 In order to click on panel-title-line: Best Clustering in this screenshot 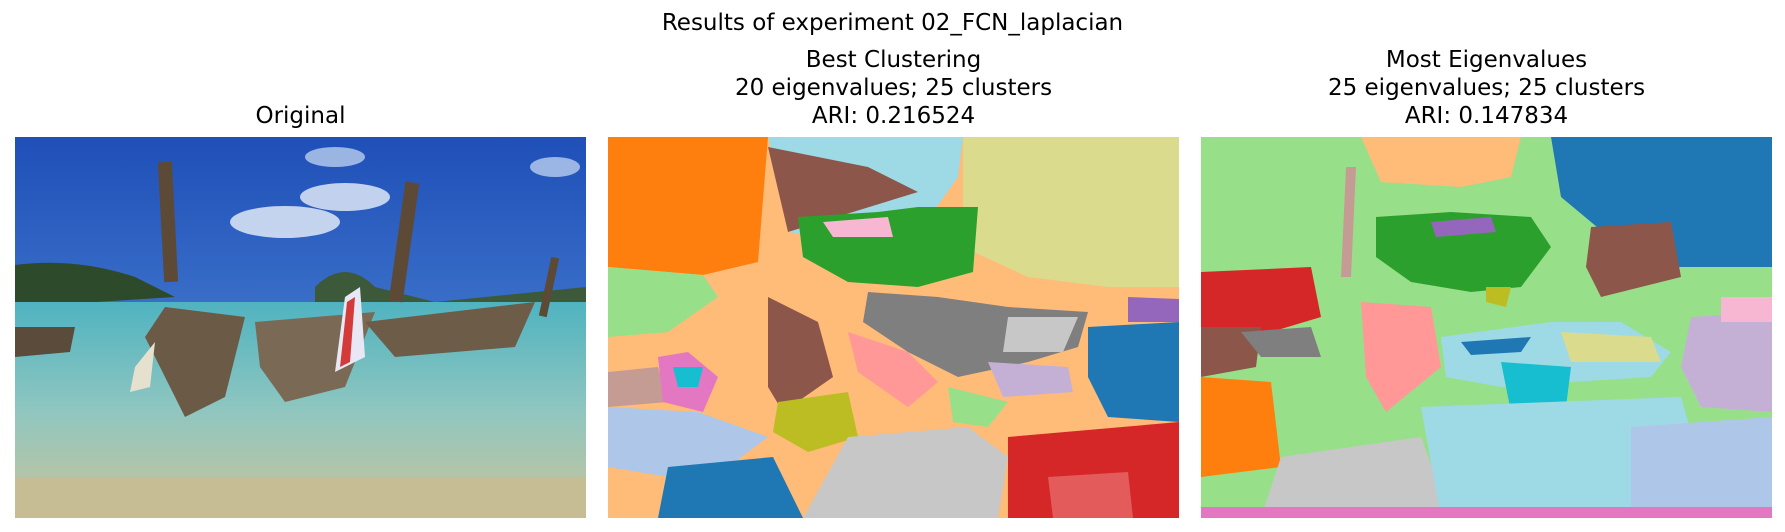, I will do `click(893, 60)`.